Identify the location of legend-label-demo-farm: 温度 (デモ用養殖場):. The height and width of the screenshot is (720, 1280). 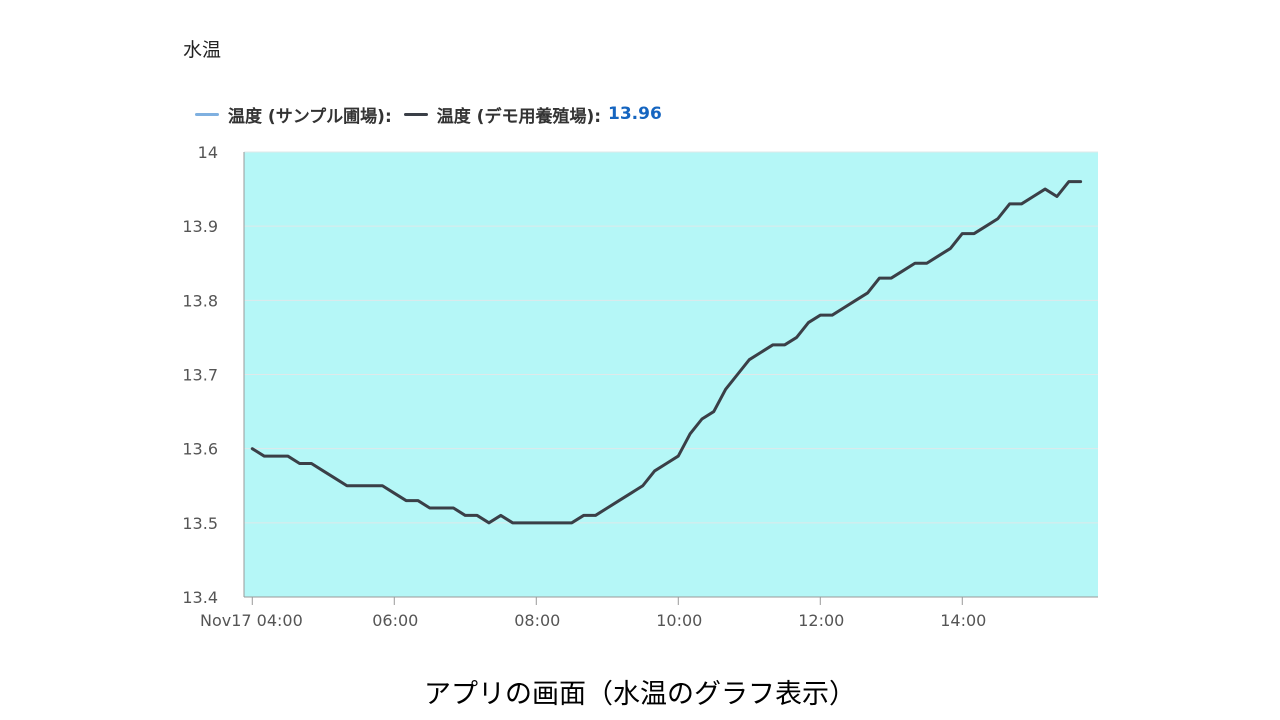
(519, 116).